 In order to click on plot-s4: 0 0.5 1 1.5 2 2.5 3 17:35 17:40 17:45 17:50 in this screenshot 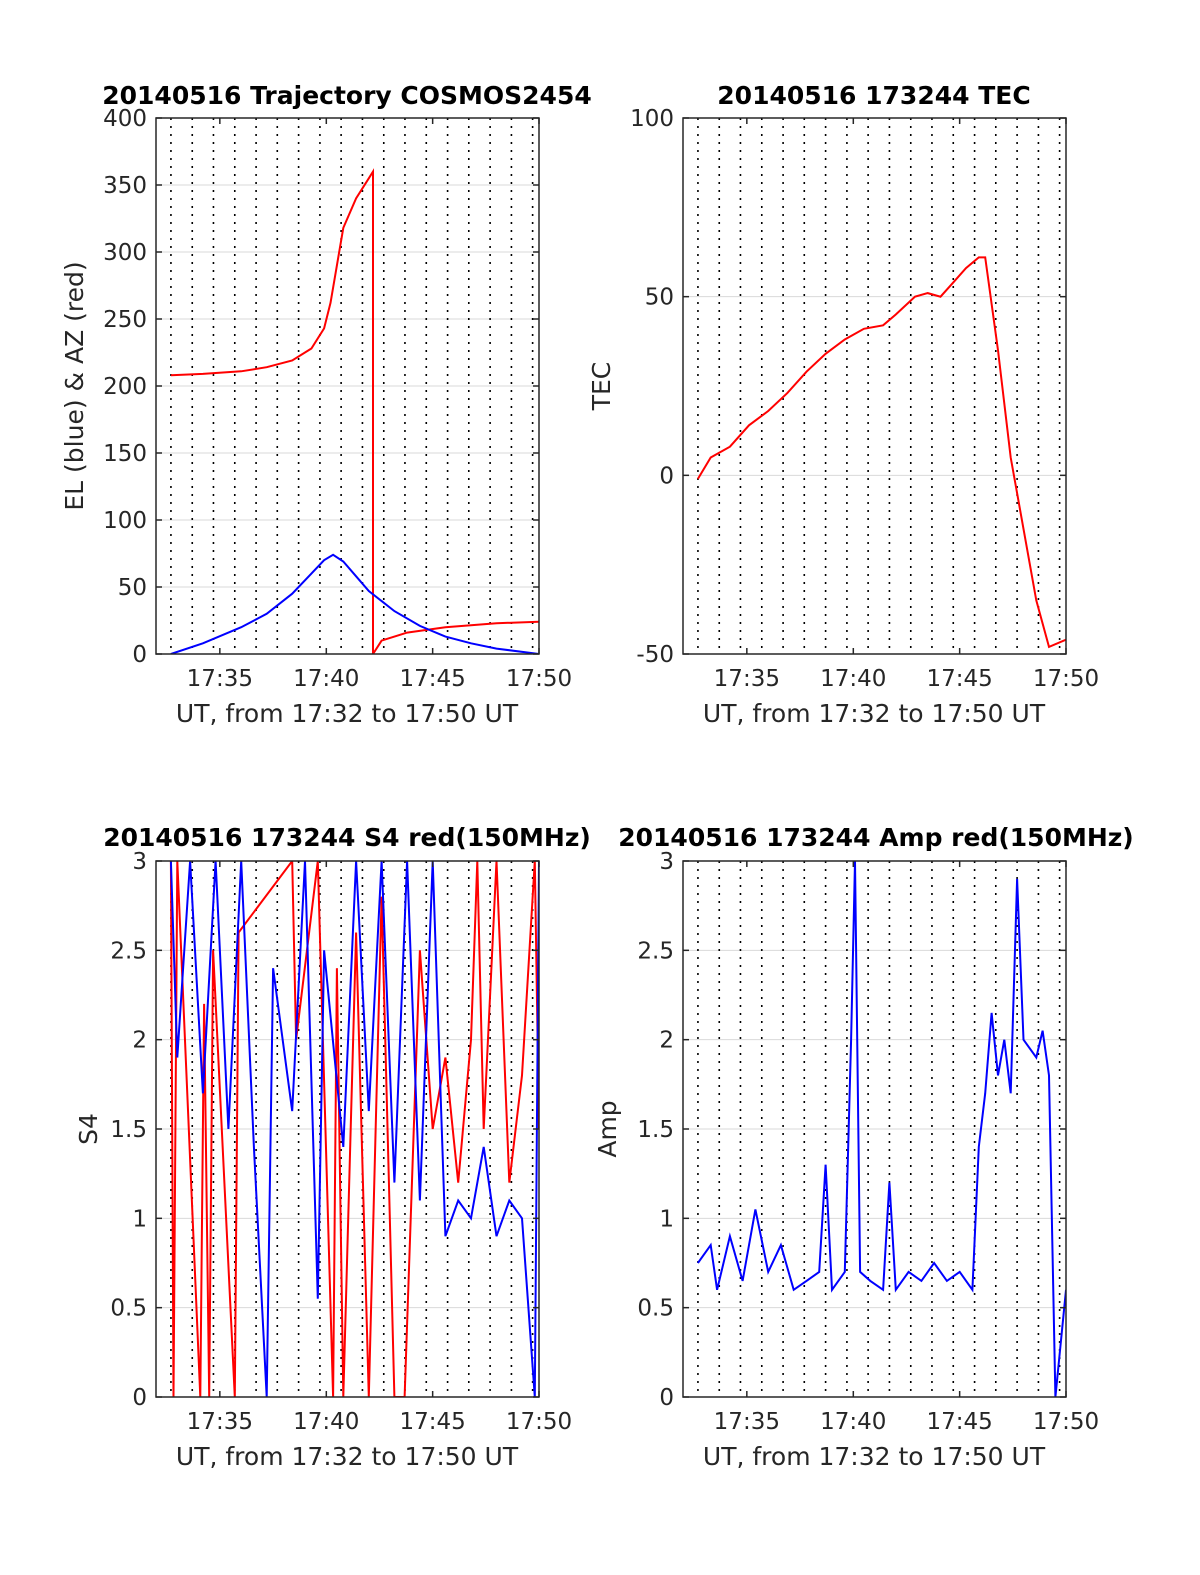, I will do `click(341, 1142)`.